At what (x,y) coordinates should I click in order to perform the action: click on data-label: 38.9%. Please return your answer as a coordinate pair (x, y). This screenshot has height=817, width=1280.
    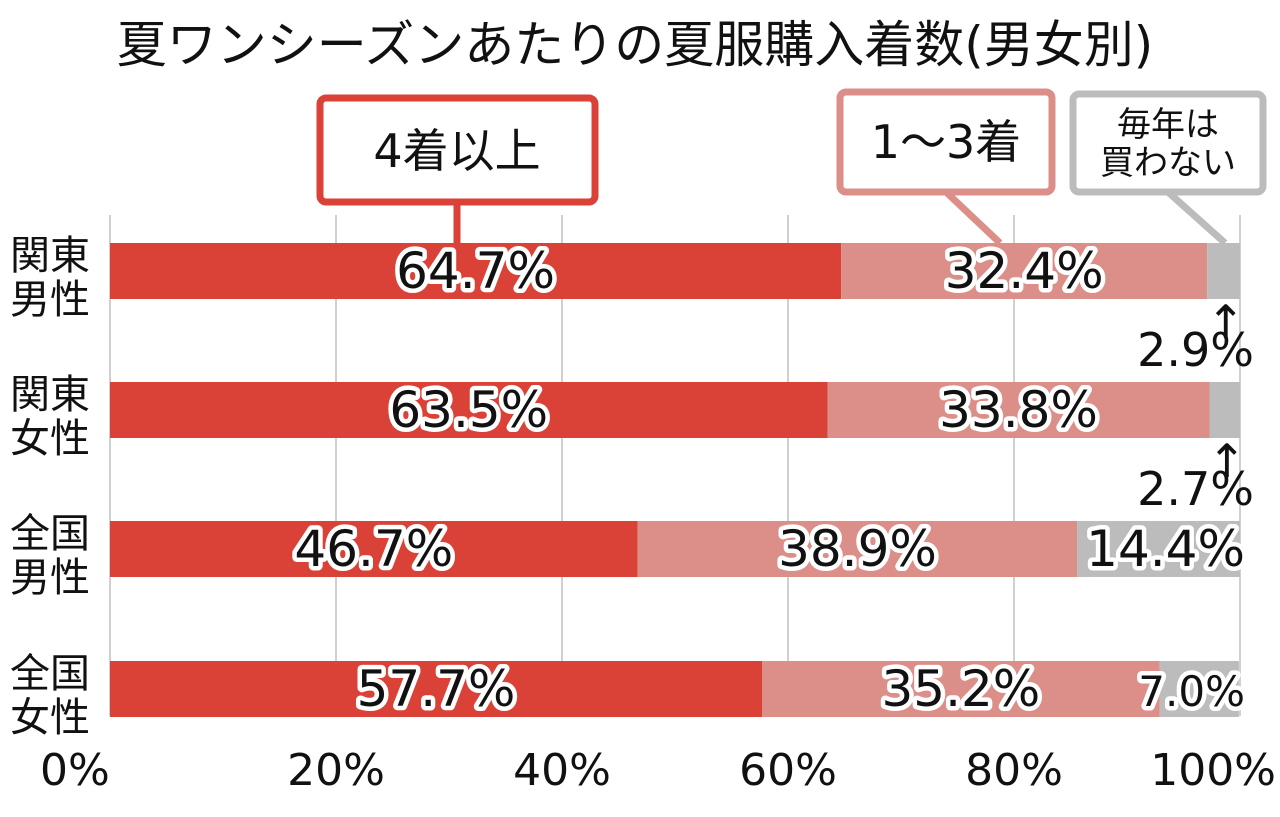
    Looking at the image, I should click on (857, 549).